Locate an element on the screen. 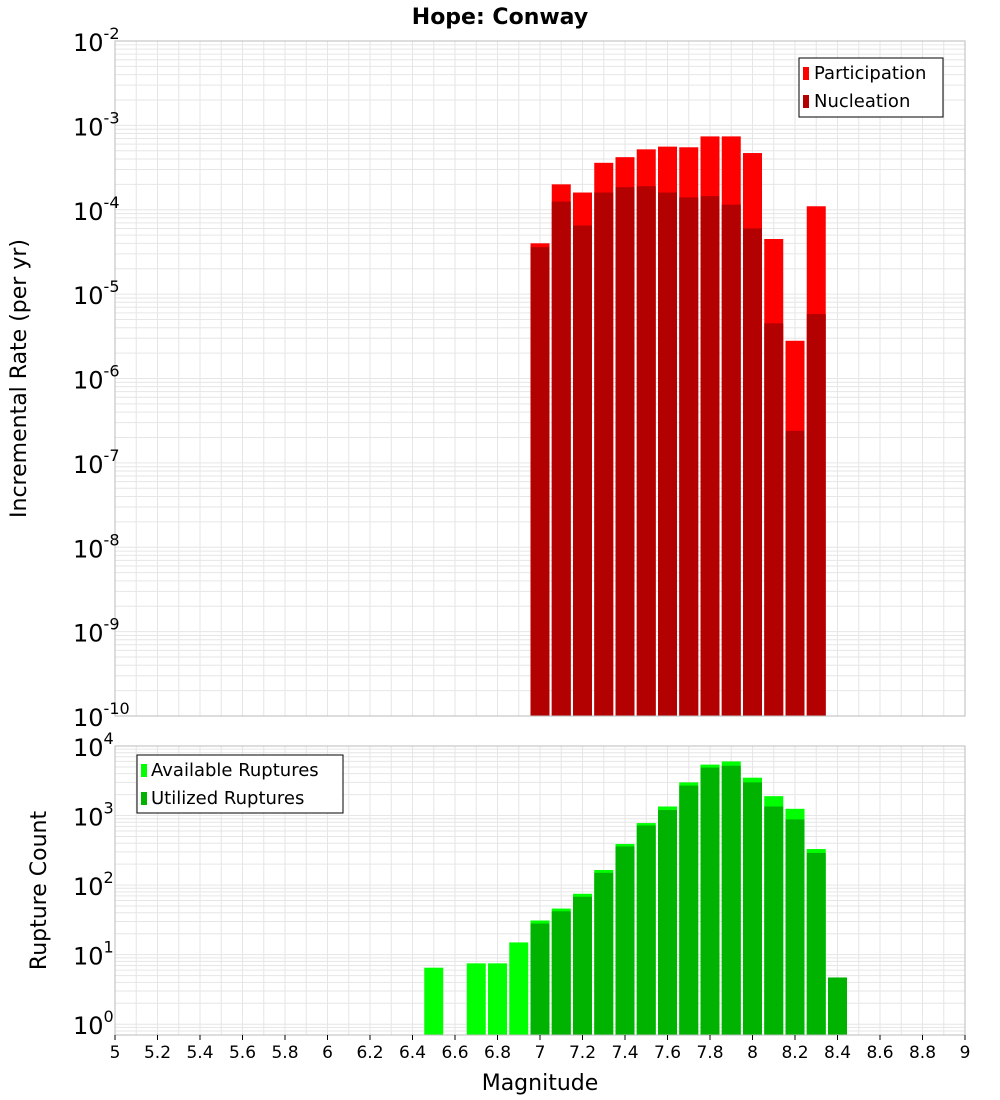 This screenshot has width=1000, height=1100. y-tick-label: 10² is located at coordinates (93, 884).